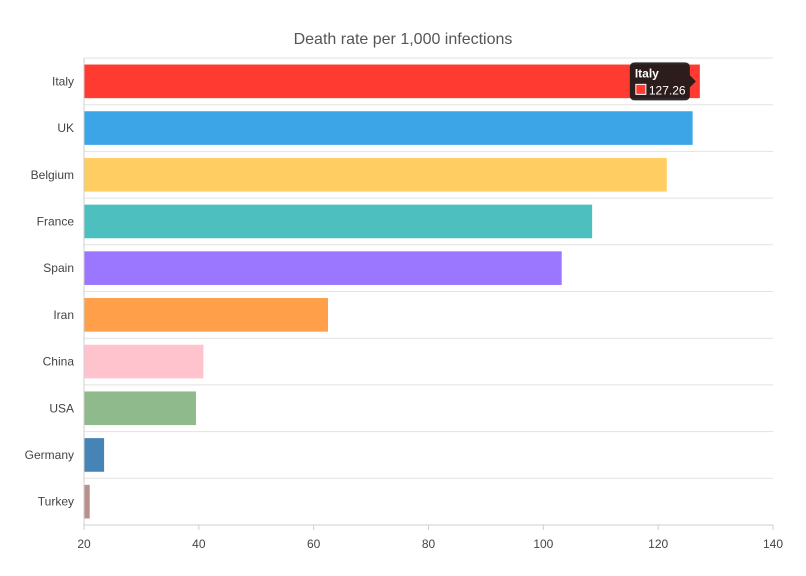 This screenshot has width=806, height=576. I want to click on tooltip-title: Italy, so click(647, 73).